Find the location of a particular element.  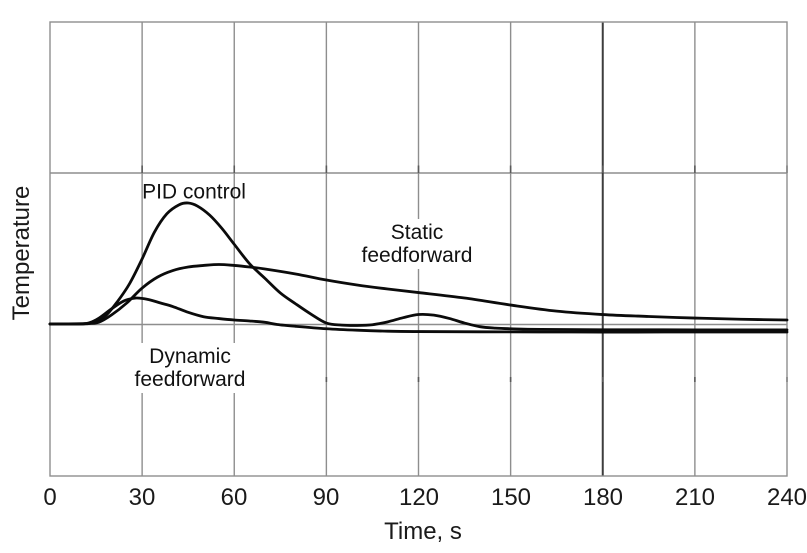

x-tick-240: 240 is located at coordinates (786, 497).